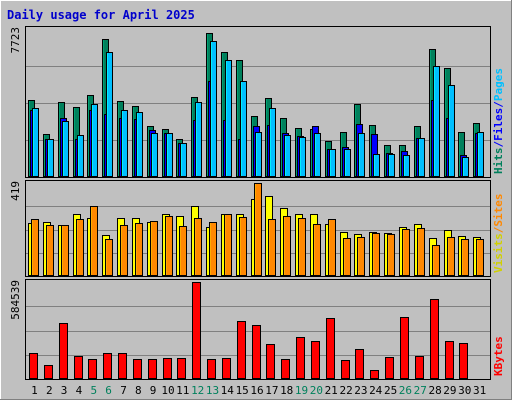 This screenshot has width=512, height=400. Describe the element at coordinates (479, 390) in the screenshot. I see `x-tick-label-day-31: 31` at that location.